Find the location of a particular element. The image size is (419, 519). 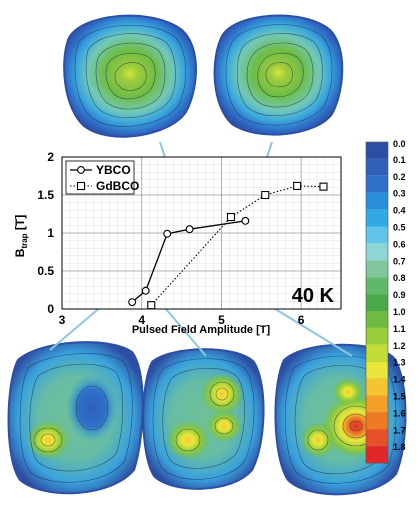

x-axis-label: Pulsed Field Amplitude [T] is located at coordinates (201, 330).